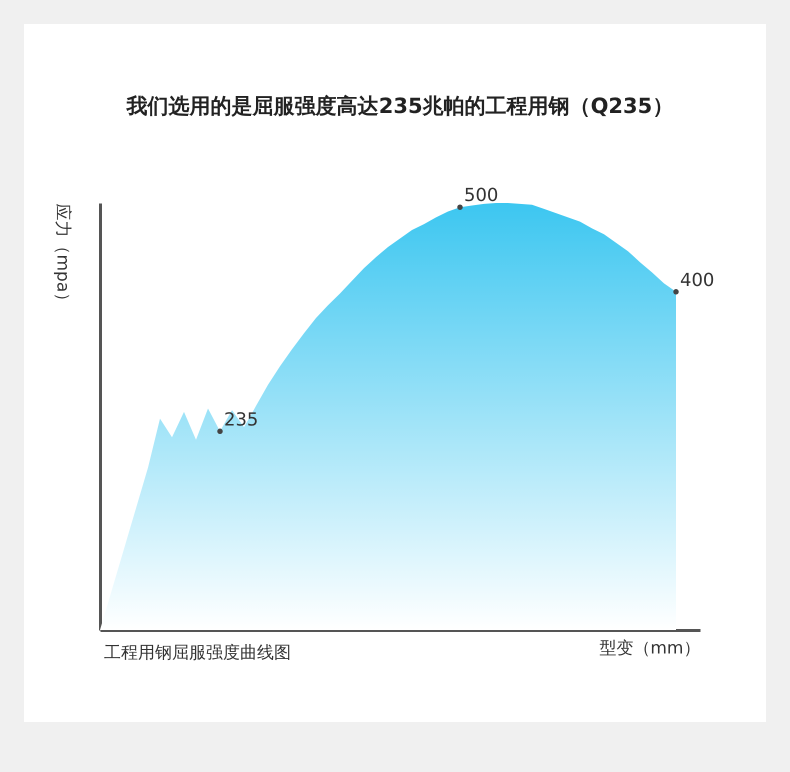 The height and width of the screenshot is (772, 790). What do you see at coordinates (649, 648) in the screenshot?
I see `x-axis-title: 型变（mm）` at bounding box center [649, 648].